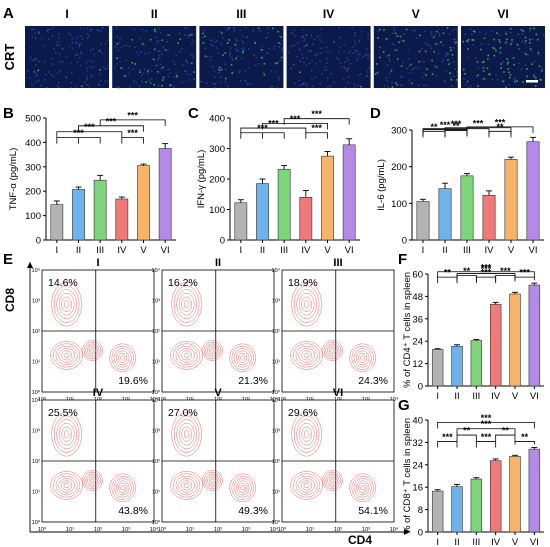 The width and height of the screenshot is (550, 547). Describe the element at coordinates (338, 393) in the screenshot. I see `flow-plot-title: VI` at that location.